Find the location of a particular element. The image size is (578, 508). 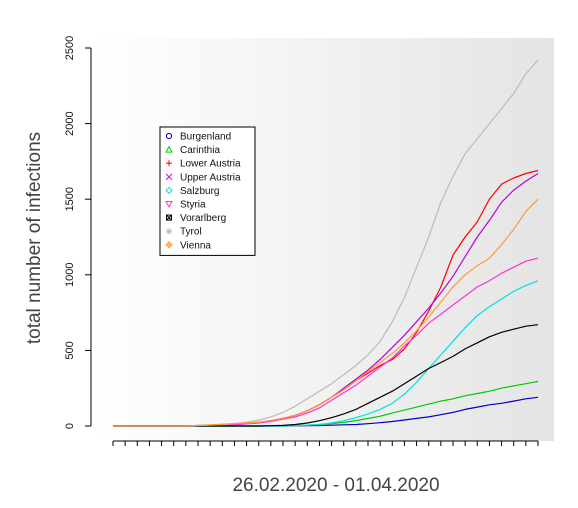

y-tick-label: 0 is located at coordinates (70, 426).